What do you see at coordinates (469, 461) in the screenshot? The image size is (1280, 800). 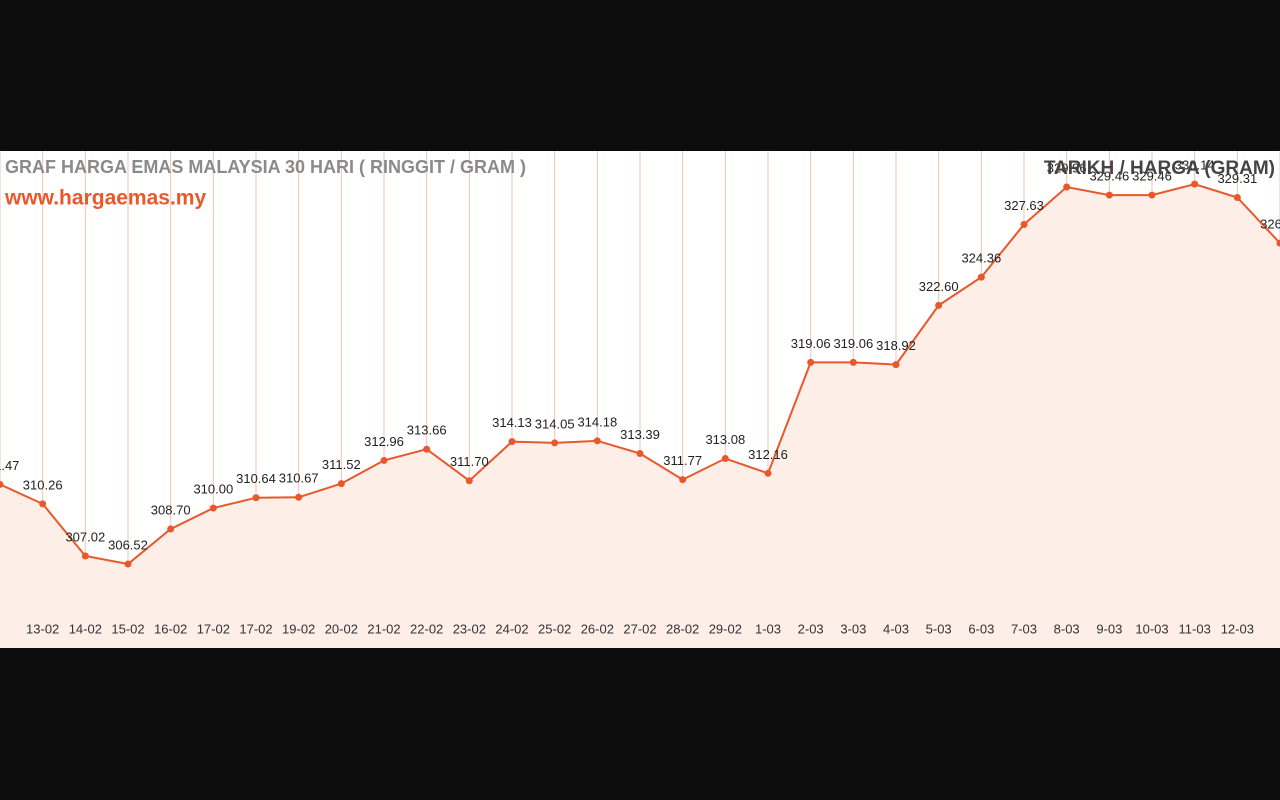 I see `data-label: 311.70` at bounding box center [469, 461].